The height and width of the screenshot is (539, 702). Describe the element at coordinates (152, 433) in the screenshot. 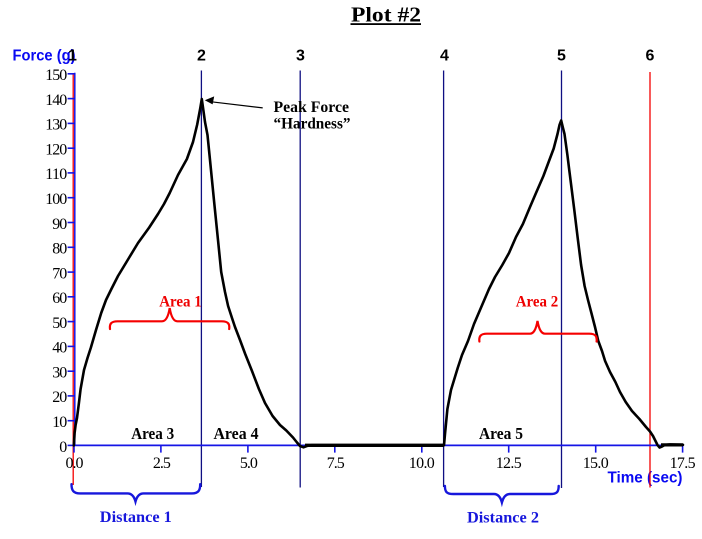

I see `svg-text: Area 3` at that location.